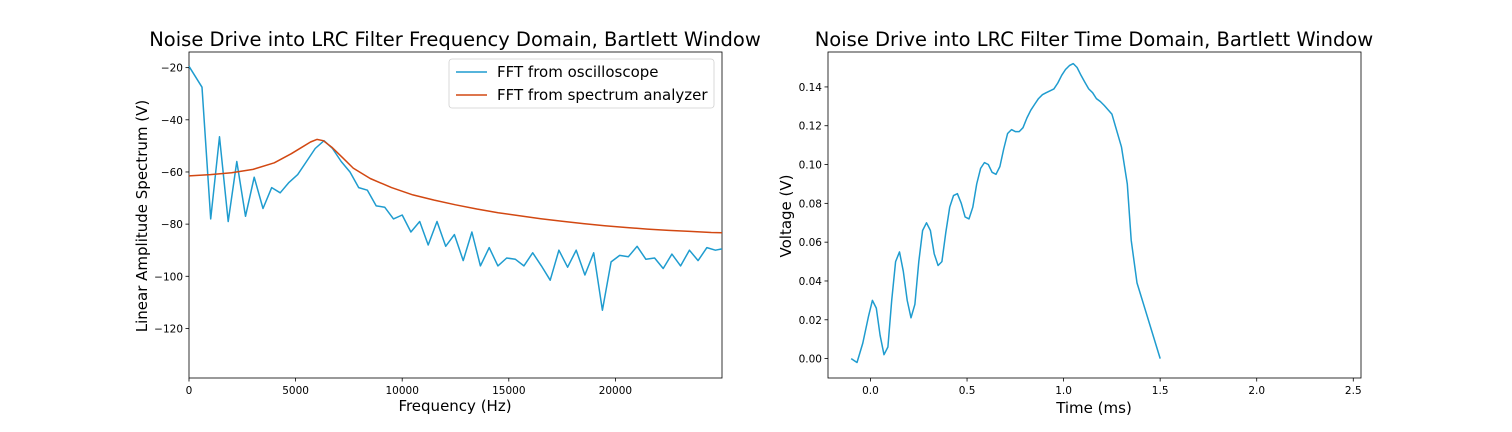  What do you see at coordinates (602, 95) in the screenshot?
I see `legend-label-spectrum-analyzer: FFT from spectrum analyzer` at bounding box center [602, 95].